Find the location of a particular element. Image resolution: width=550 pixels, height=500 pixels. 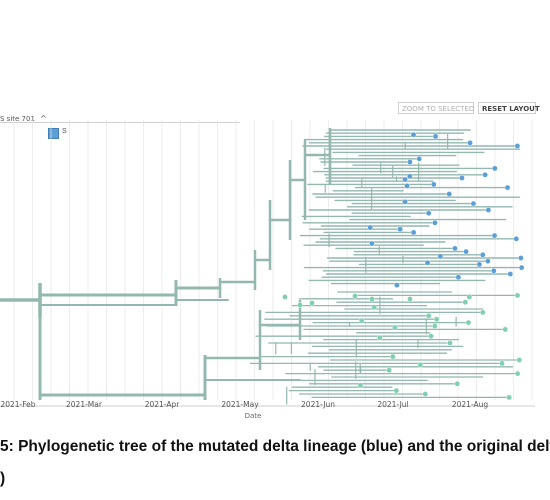

x-tick-label: 2021-Jun is located at coordinates (318, 404).